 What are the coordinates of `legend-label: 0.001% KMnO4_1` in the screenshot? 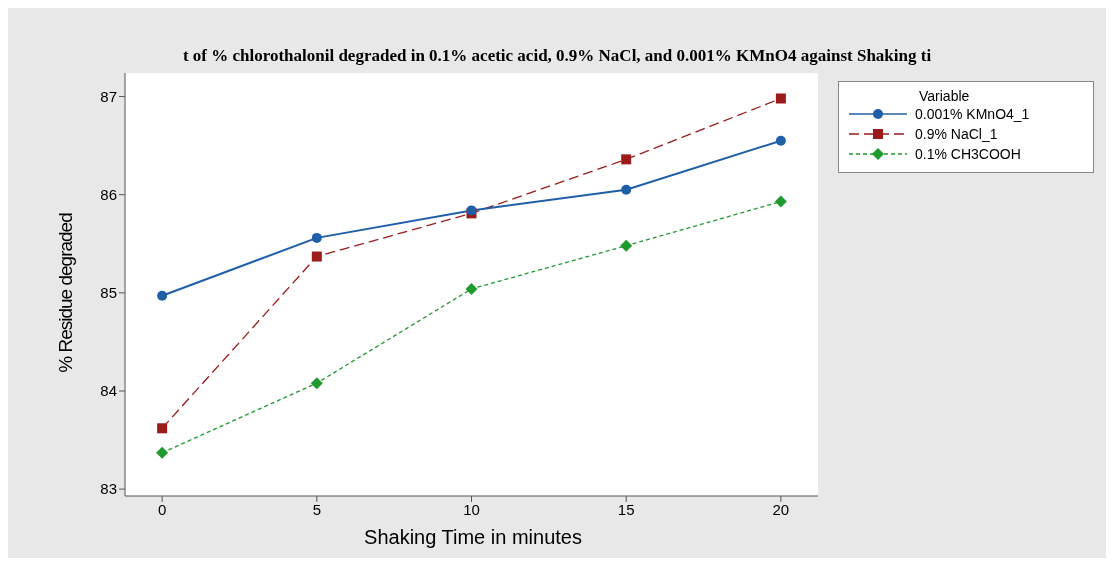 It's located at (972, 114).